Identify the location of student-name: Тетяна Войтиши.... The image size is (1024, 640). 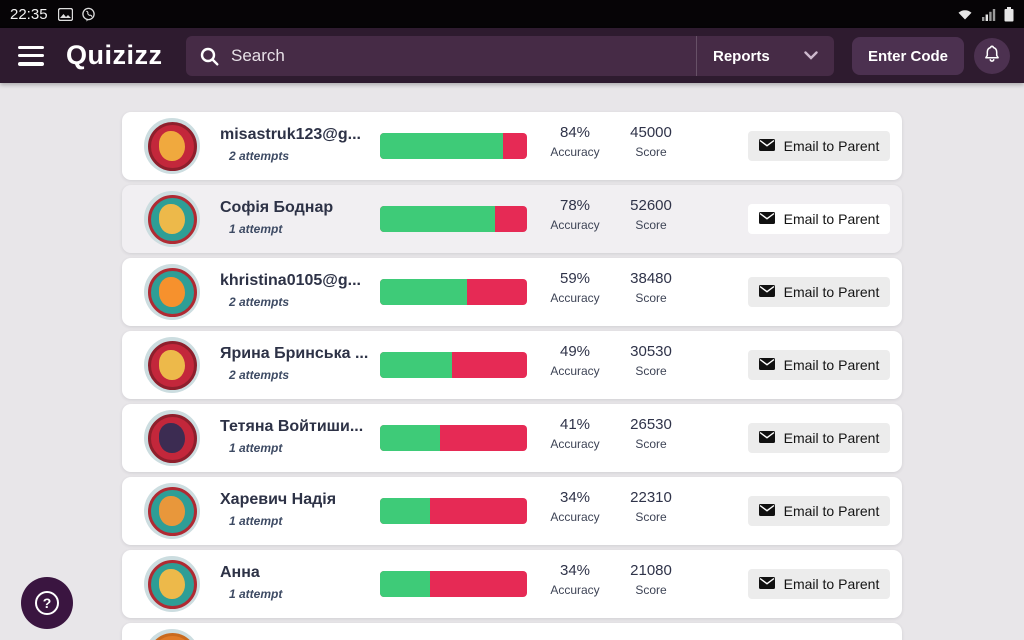
(292, 426).